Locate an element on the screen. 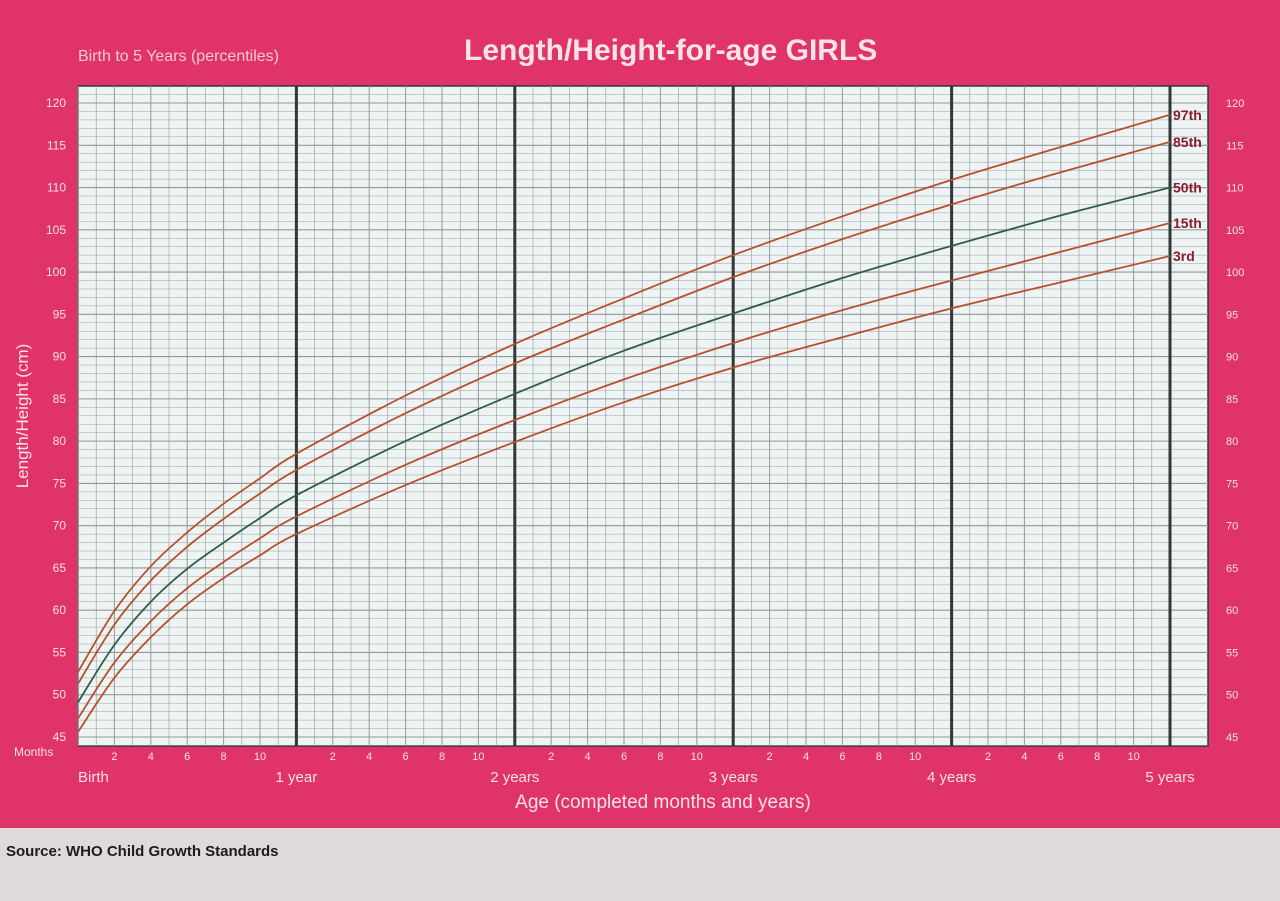 The height and width of the screenshot is (901, 1280). y-tick-right: 50 is located at coordinates (1232, 696).